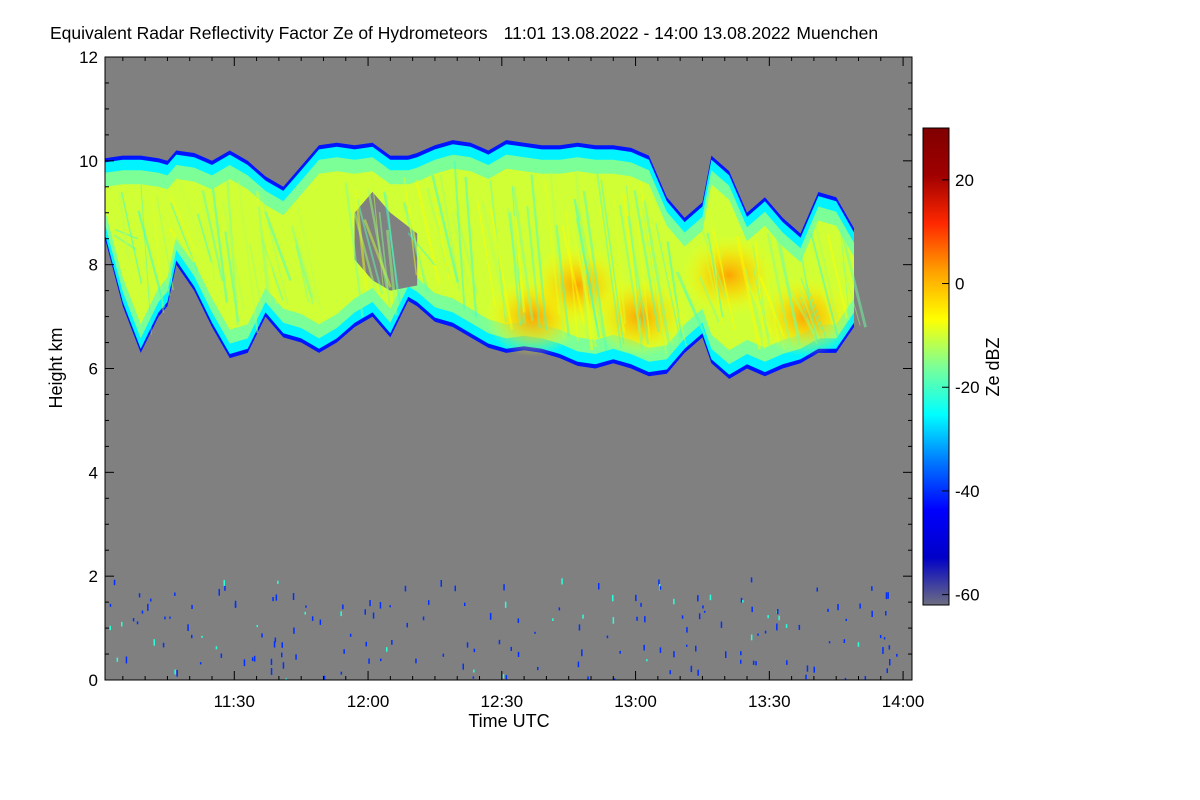 This screenshot has height=800, width=1200. Describe the element at coordinates (234, 701) in the screenshot. I see `x-tick-label: 11:30` at that location.